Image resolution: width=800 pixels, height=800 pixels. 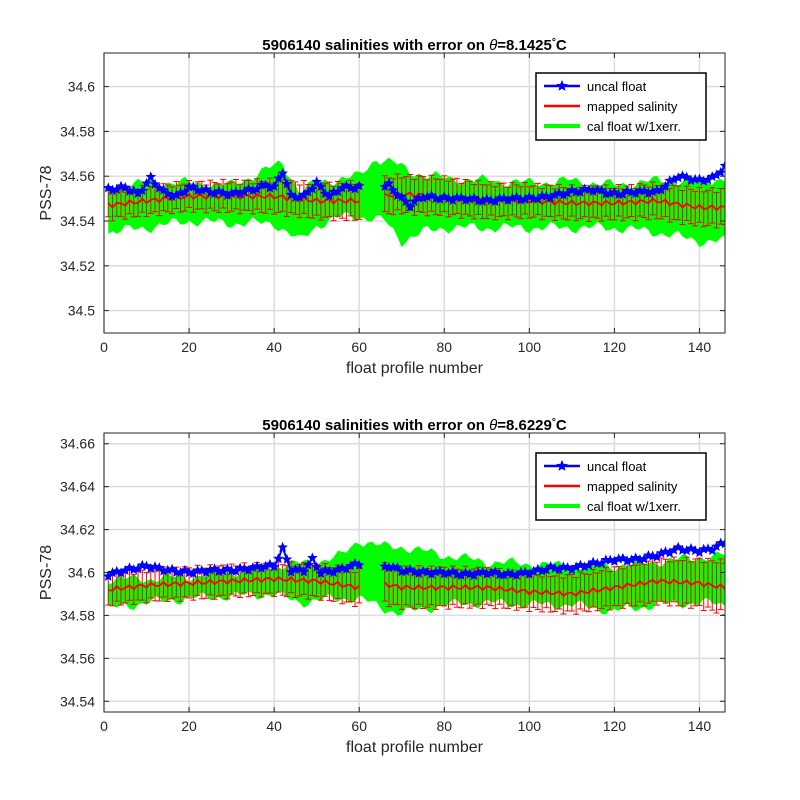 What do you see at coordinates (81, 311) in the screenshot?
I see `y-tick-label: 34.5` at bounding box center [81, 311].